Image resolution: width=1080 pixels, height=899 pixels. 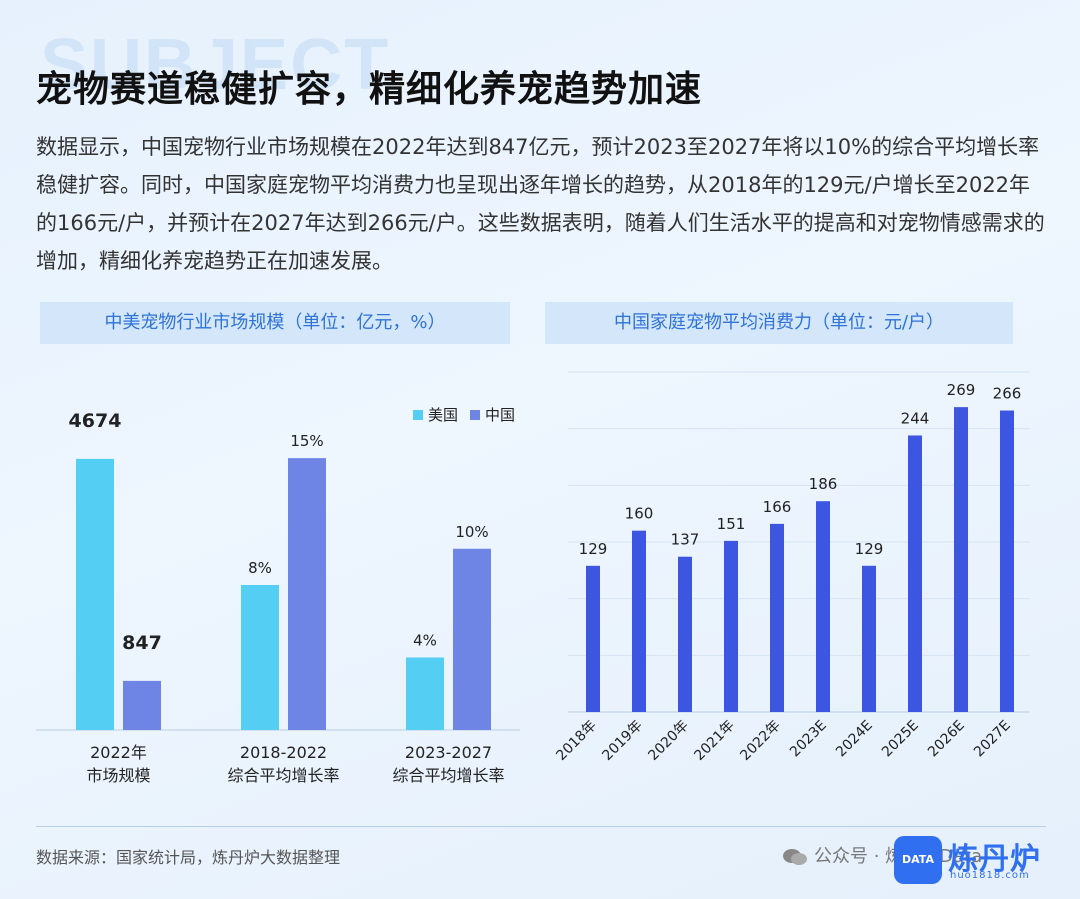 What do you see at coordinates (961, 390) in the screenshot?
I see `bar-value-label: 269` at bounding box center [961, 390].